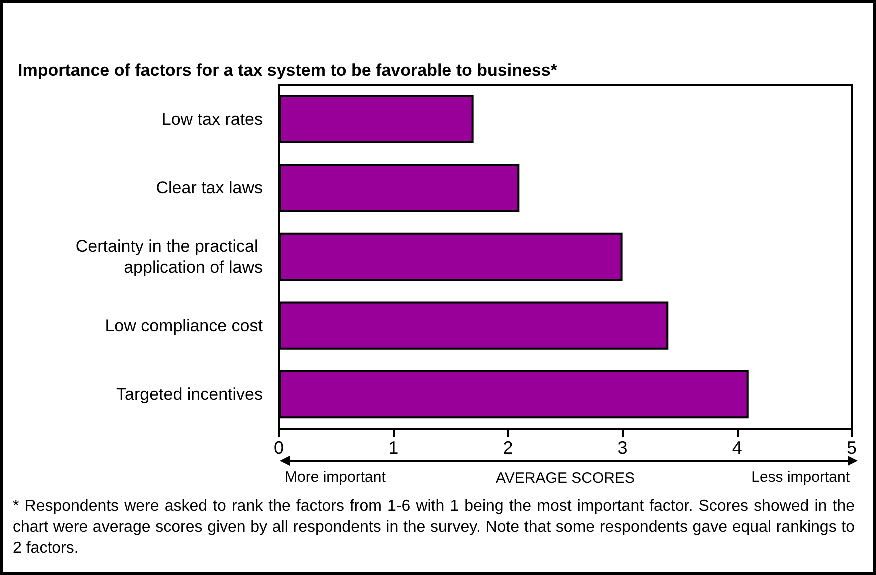 The height and width of the screenshot is (575, 876). Describe the element at coordinates (565, 478) in the screenshot. I see `x-axis-title: AVERAGE SCORES` at that location.